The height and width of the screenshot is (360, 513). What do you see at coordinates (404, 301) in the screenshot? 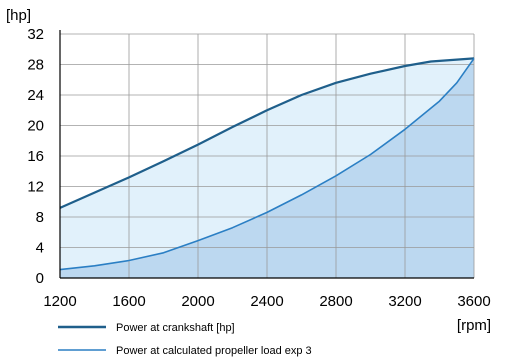
I see `x-tick-label: 3200` at bounding box center [404, 301].